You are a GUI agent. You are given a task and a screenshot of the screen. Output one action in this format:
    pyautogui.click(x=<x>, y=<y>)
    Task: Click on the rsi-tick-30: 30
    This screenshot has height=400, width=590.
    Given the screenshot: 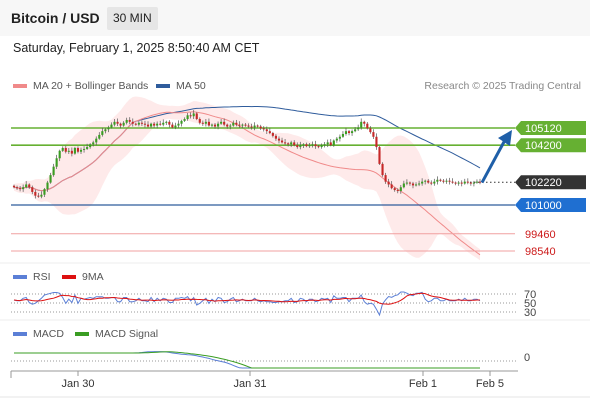 What is the action you would take?
    pyautogui.click(x=530, y=313)
    